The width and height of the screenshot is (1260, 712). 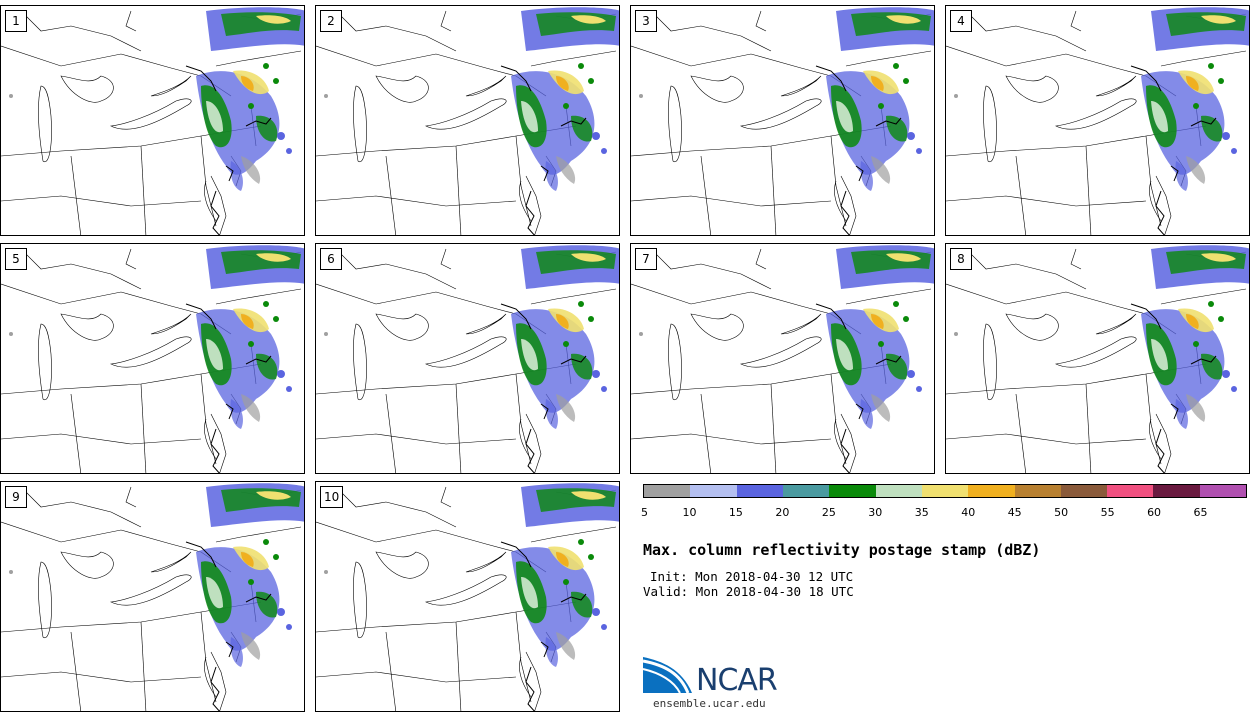 What do you see at coordinates (1107, 512) in the screenshot?
I see `colorbar-tick-label: 55` at bounding box center [1107, 512].